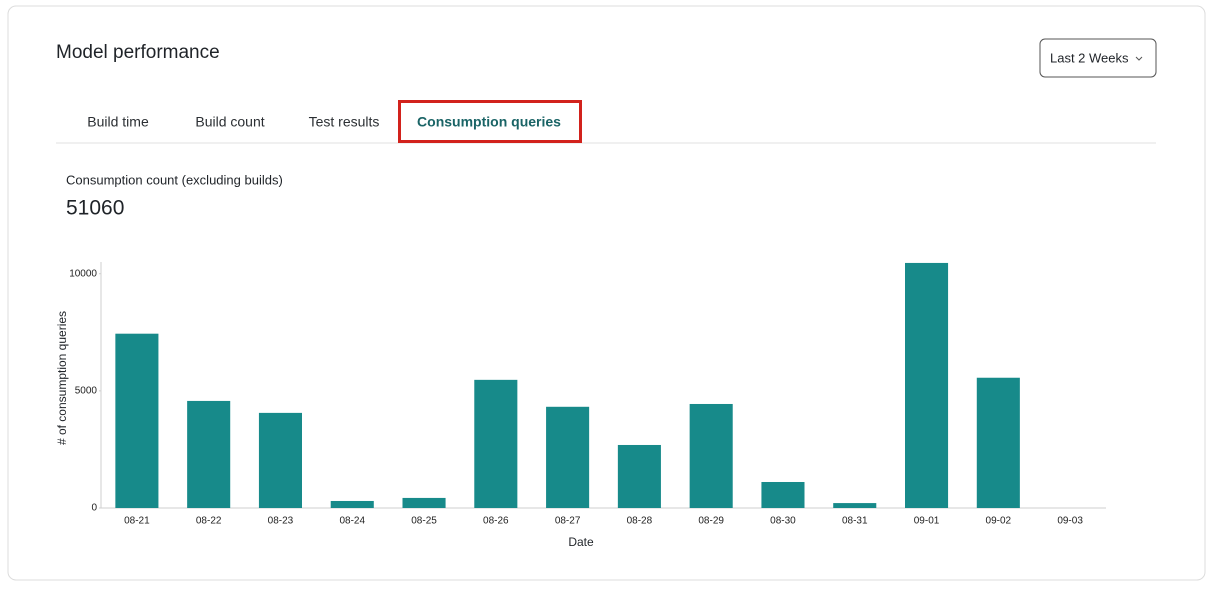 This screenshot has height=590, width=1228. I want to click on tab: Build time, so click(118, 122).